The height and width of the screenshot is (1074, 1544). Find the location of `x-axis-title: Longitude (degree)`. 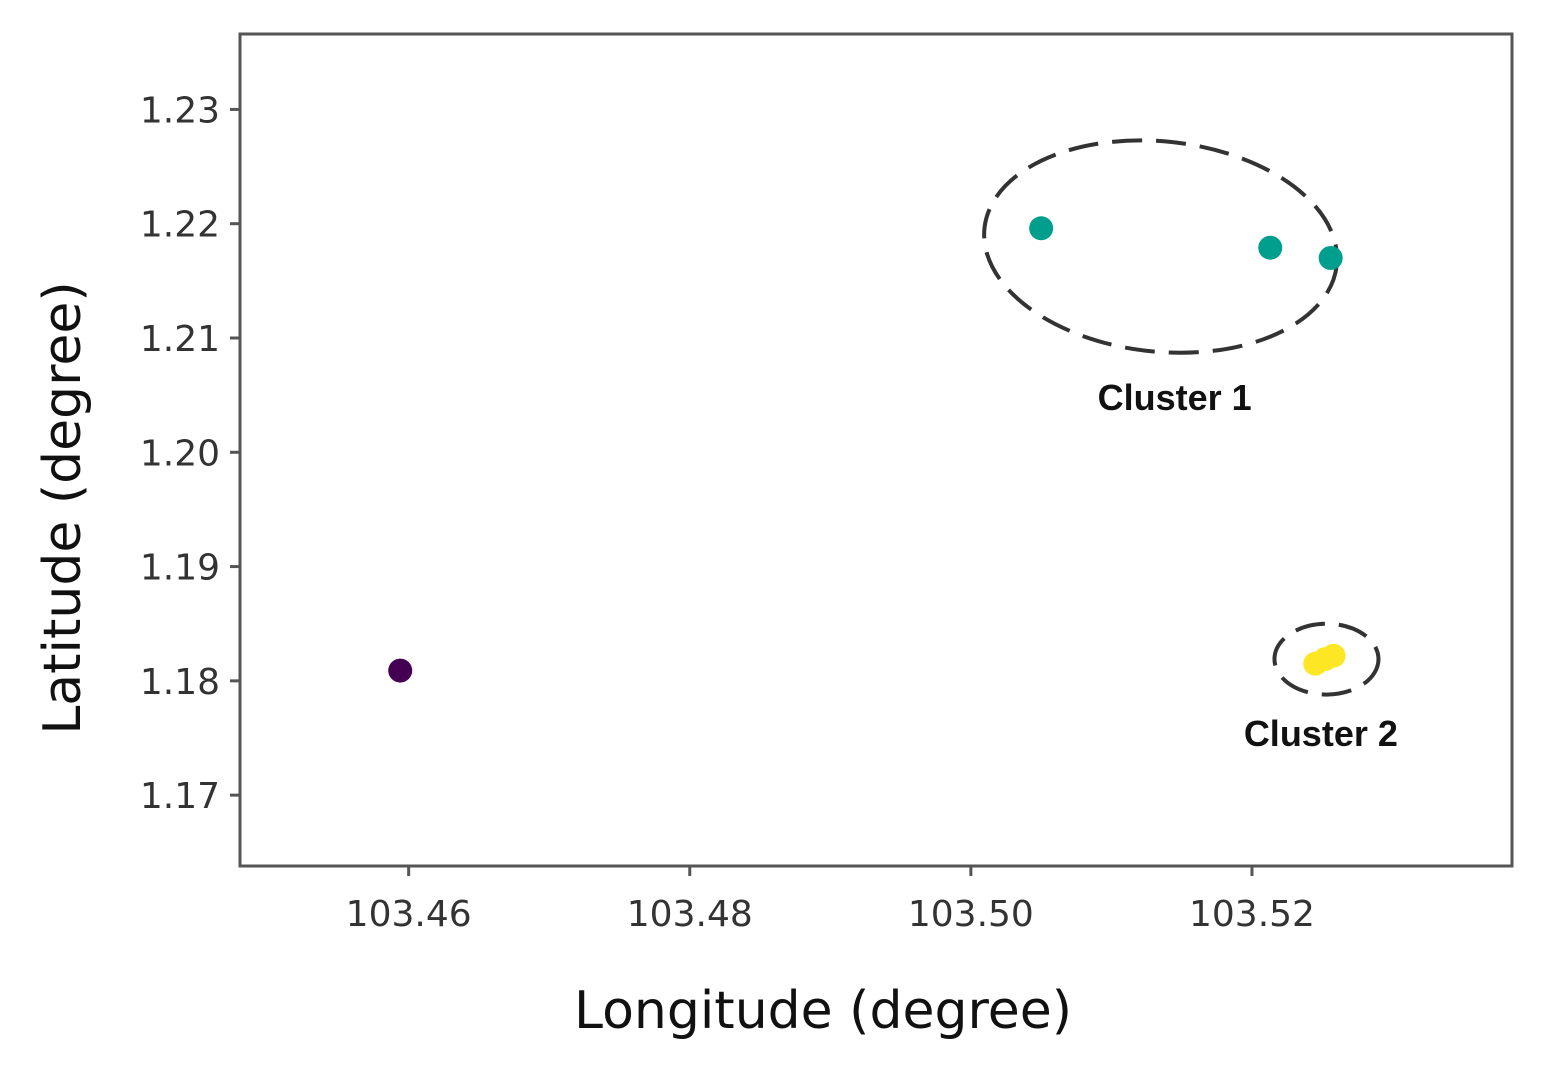

x-axis-title: Longitude (degree) is located at coordinates (823, 1011).